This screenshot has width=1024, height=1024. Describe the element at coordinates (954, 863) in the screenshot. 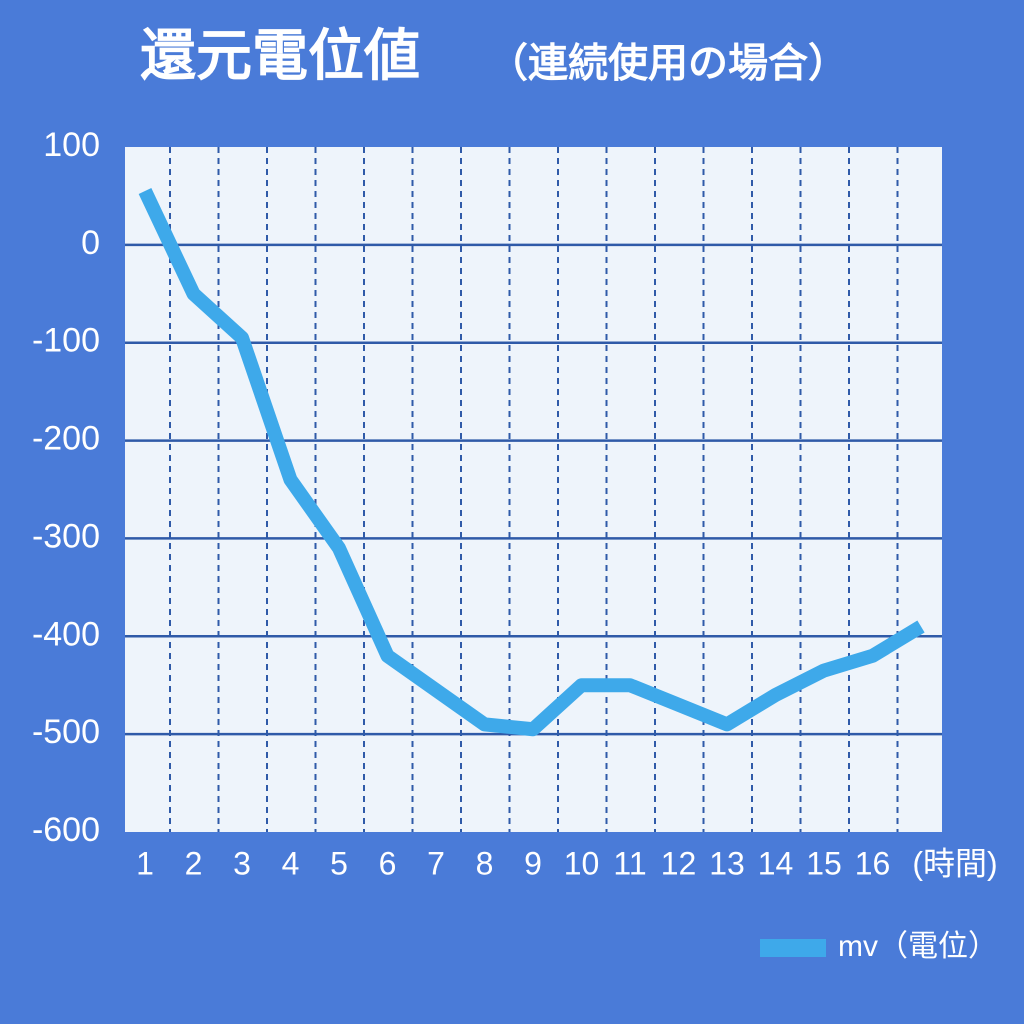

I see `x-axis-label: (時間)` at that location.